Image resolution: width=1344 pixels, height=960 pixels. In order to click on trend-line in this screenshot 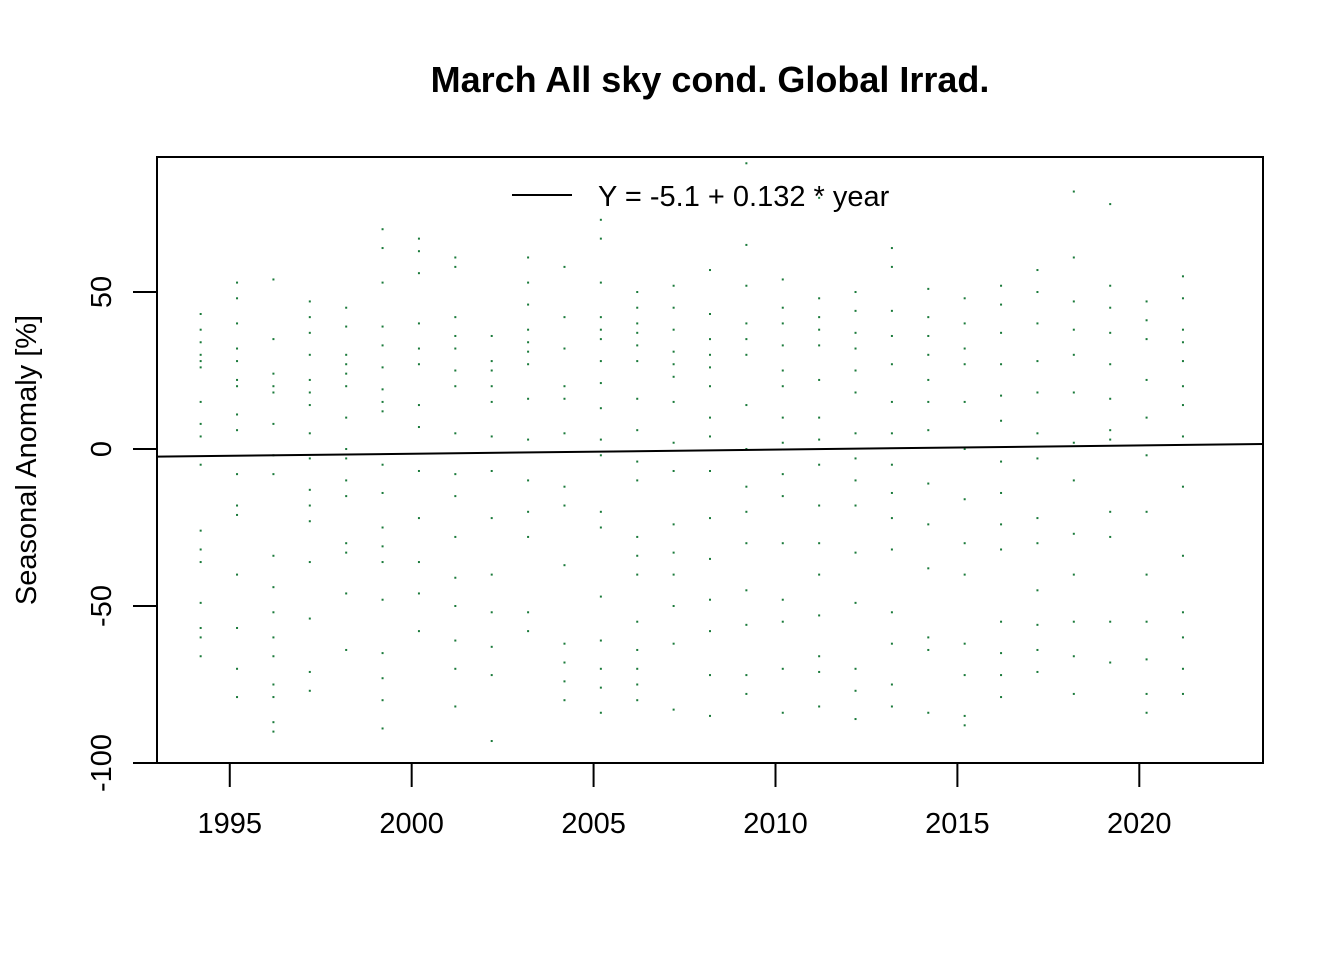, I will do `click(710, 450)`.